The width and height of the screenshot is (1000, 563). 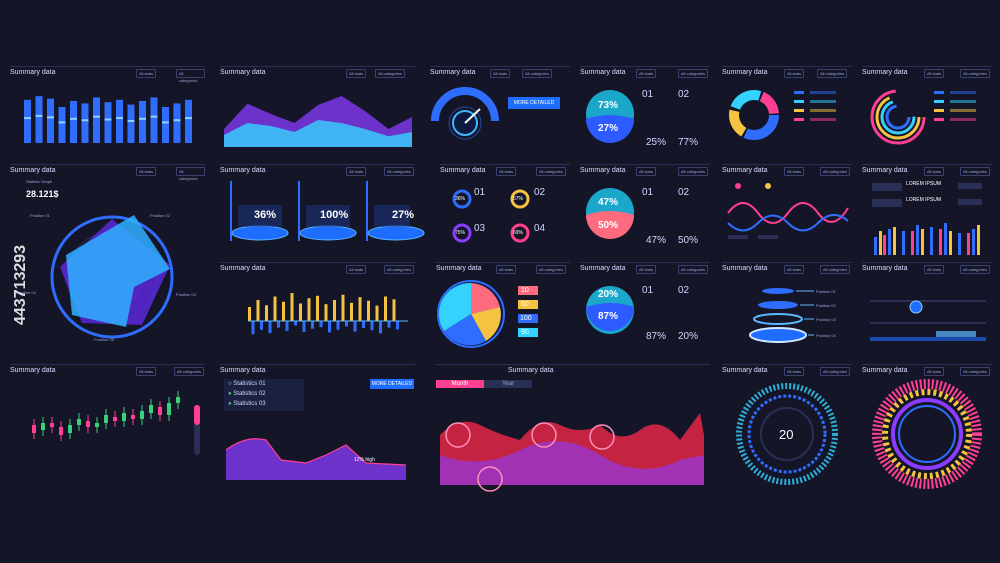 I want to click on value-bar-label: 100, so click(x=526, y=318).